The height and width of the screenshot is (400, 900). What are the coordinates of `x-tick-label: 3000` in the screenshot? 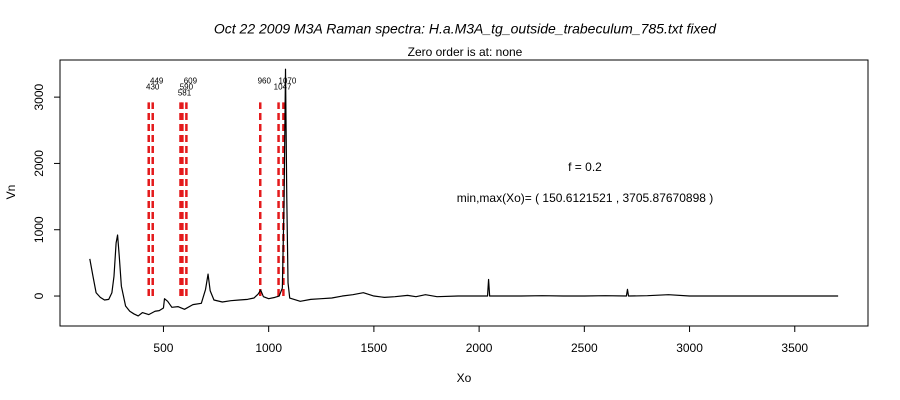 It's located at (689, 348).